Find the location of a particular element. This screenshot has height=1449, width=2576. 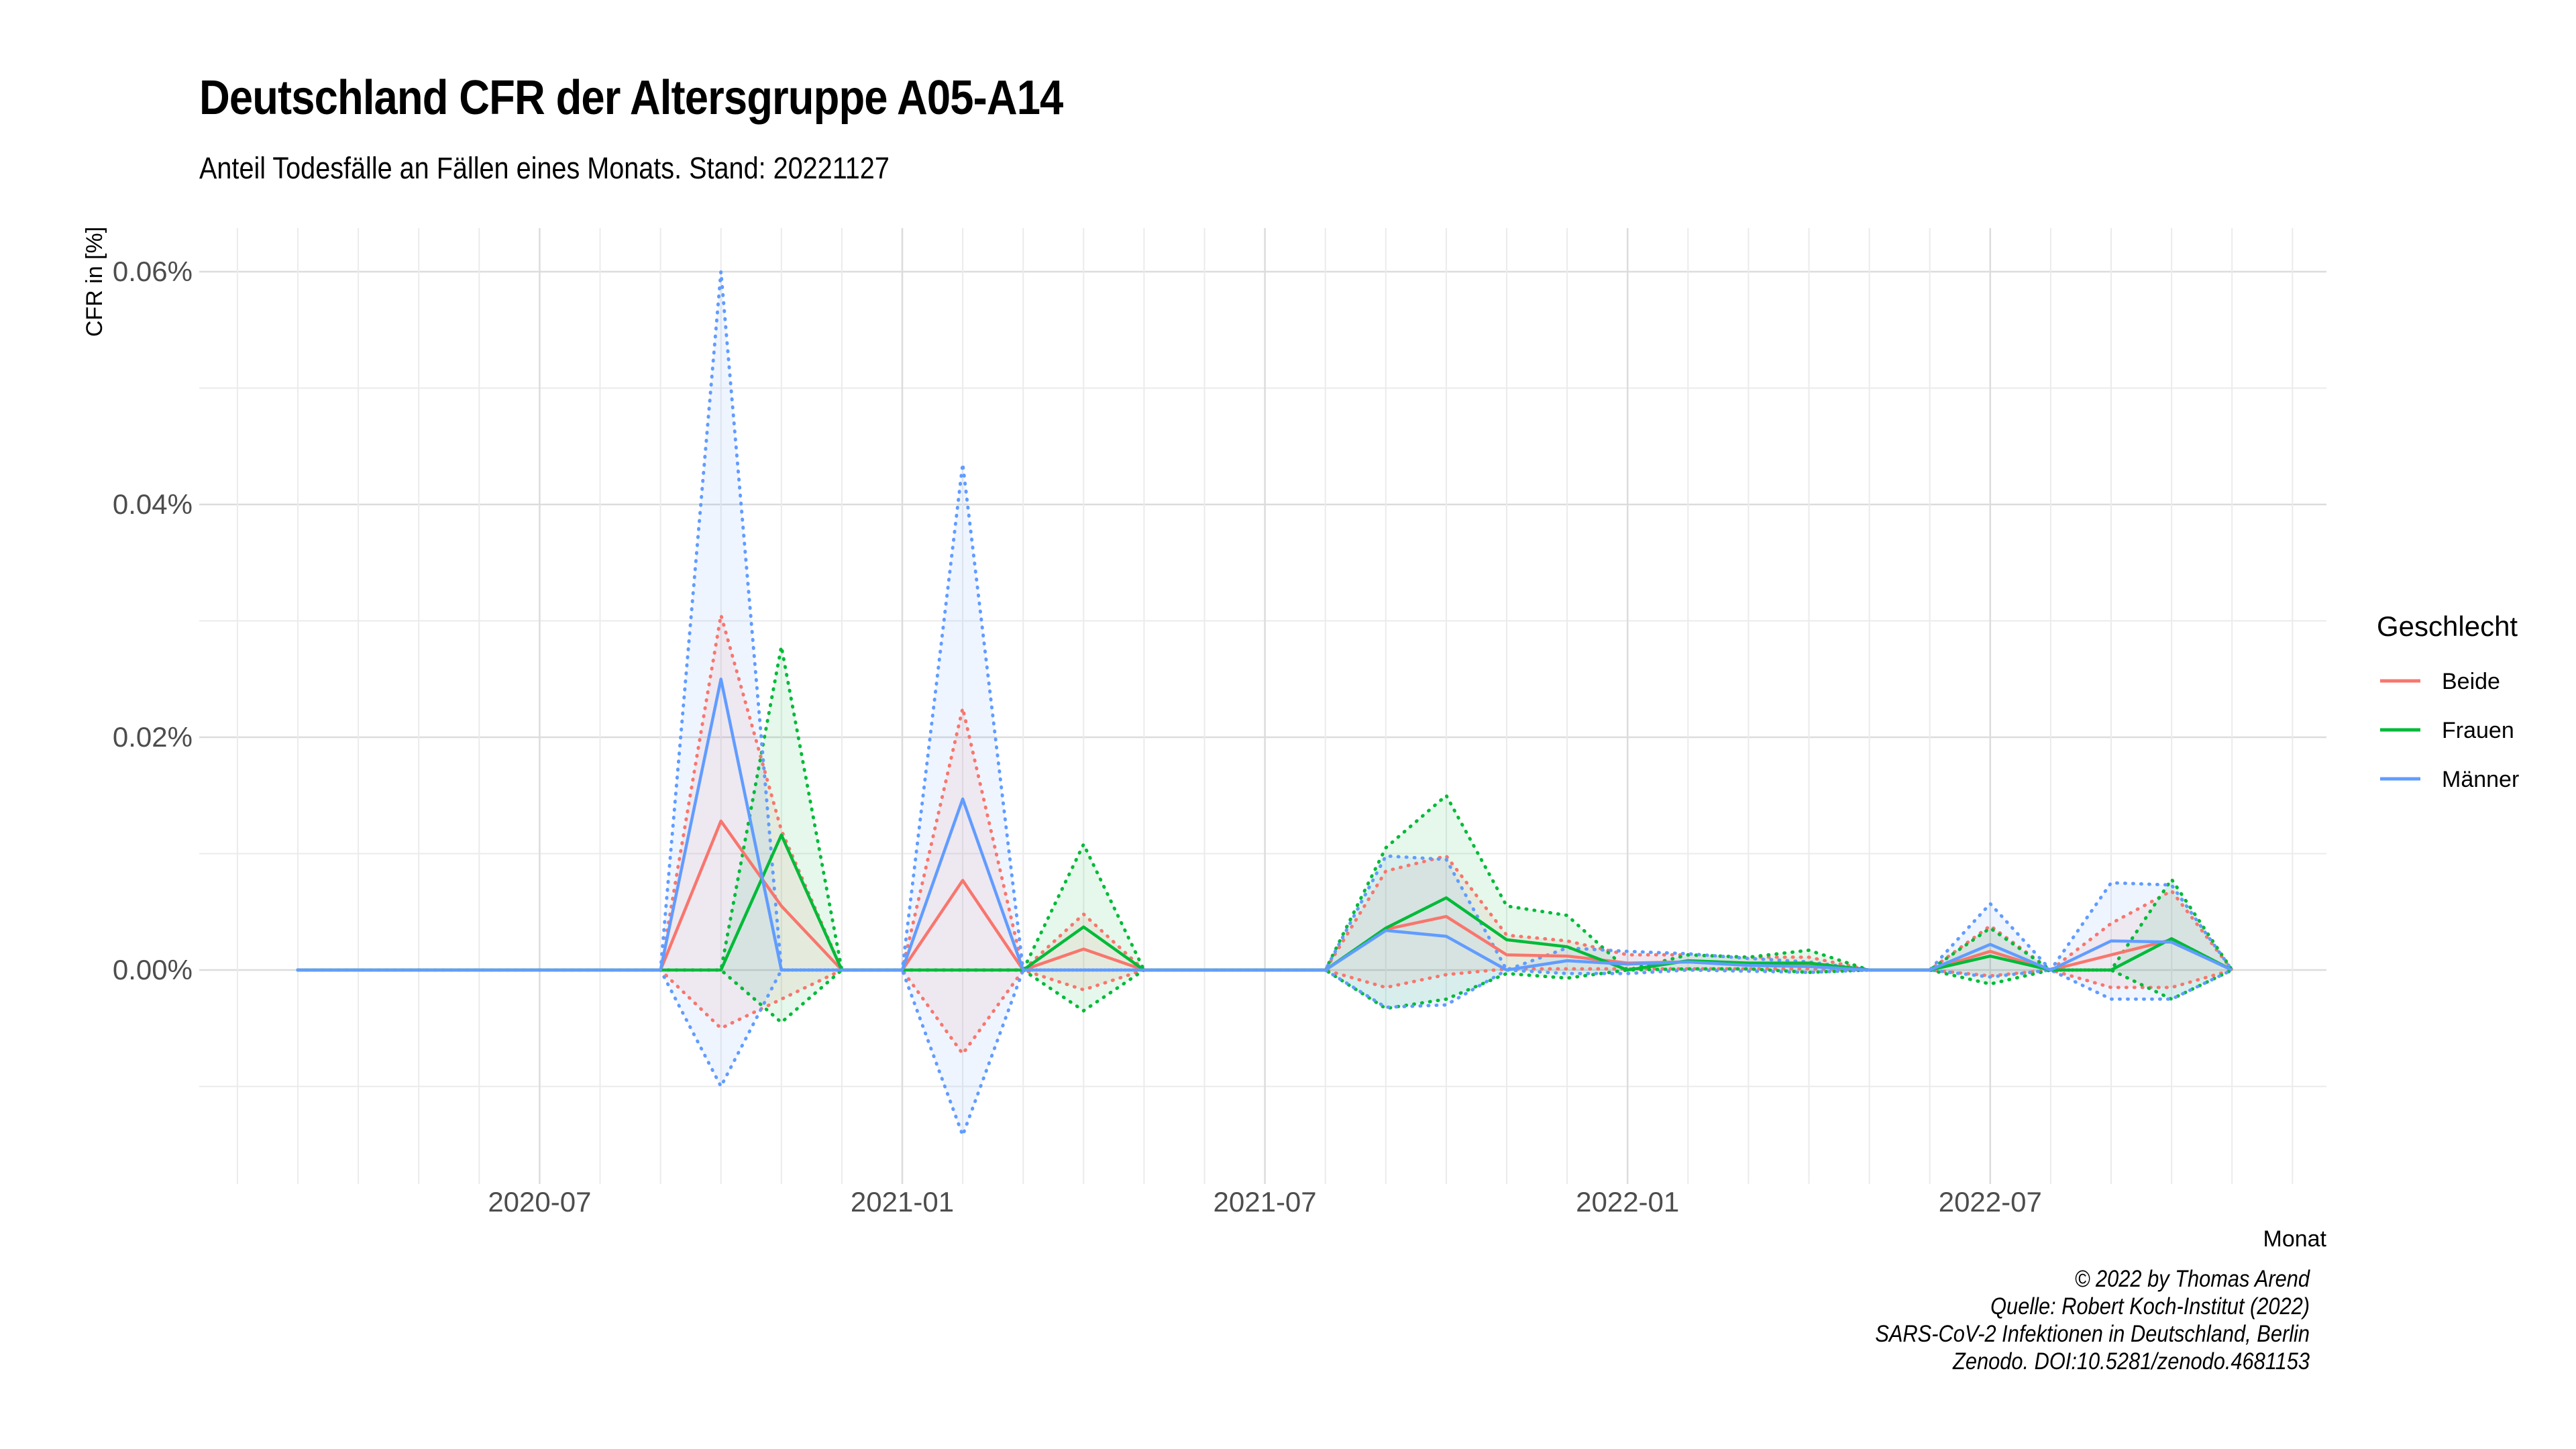

x-tick-label: 2022-07 is located at coordinates (1990, 1202).